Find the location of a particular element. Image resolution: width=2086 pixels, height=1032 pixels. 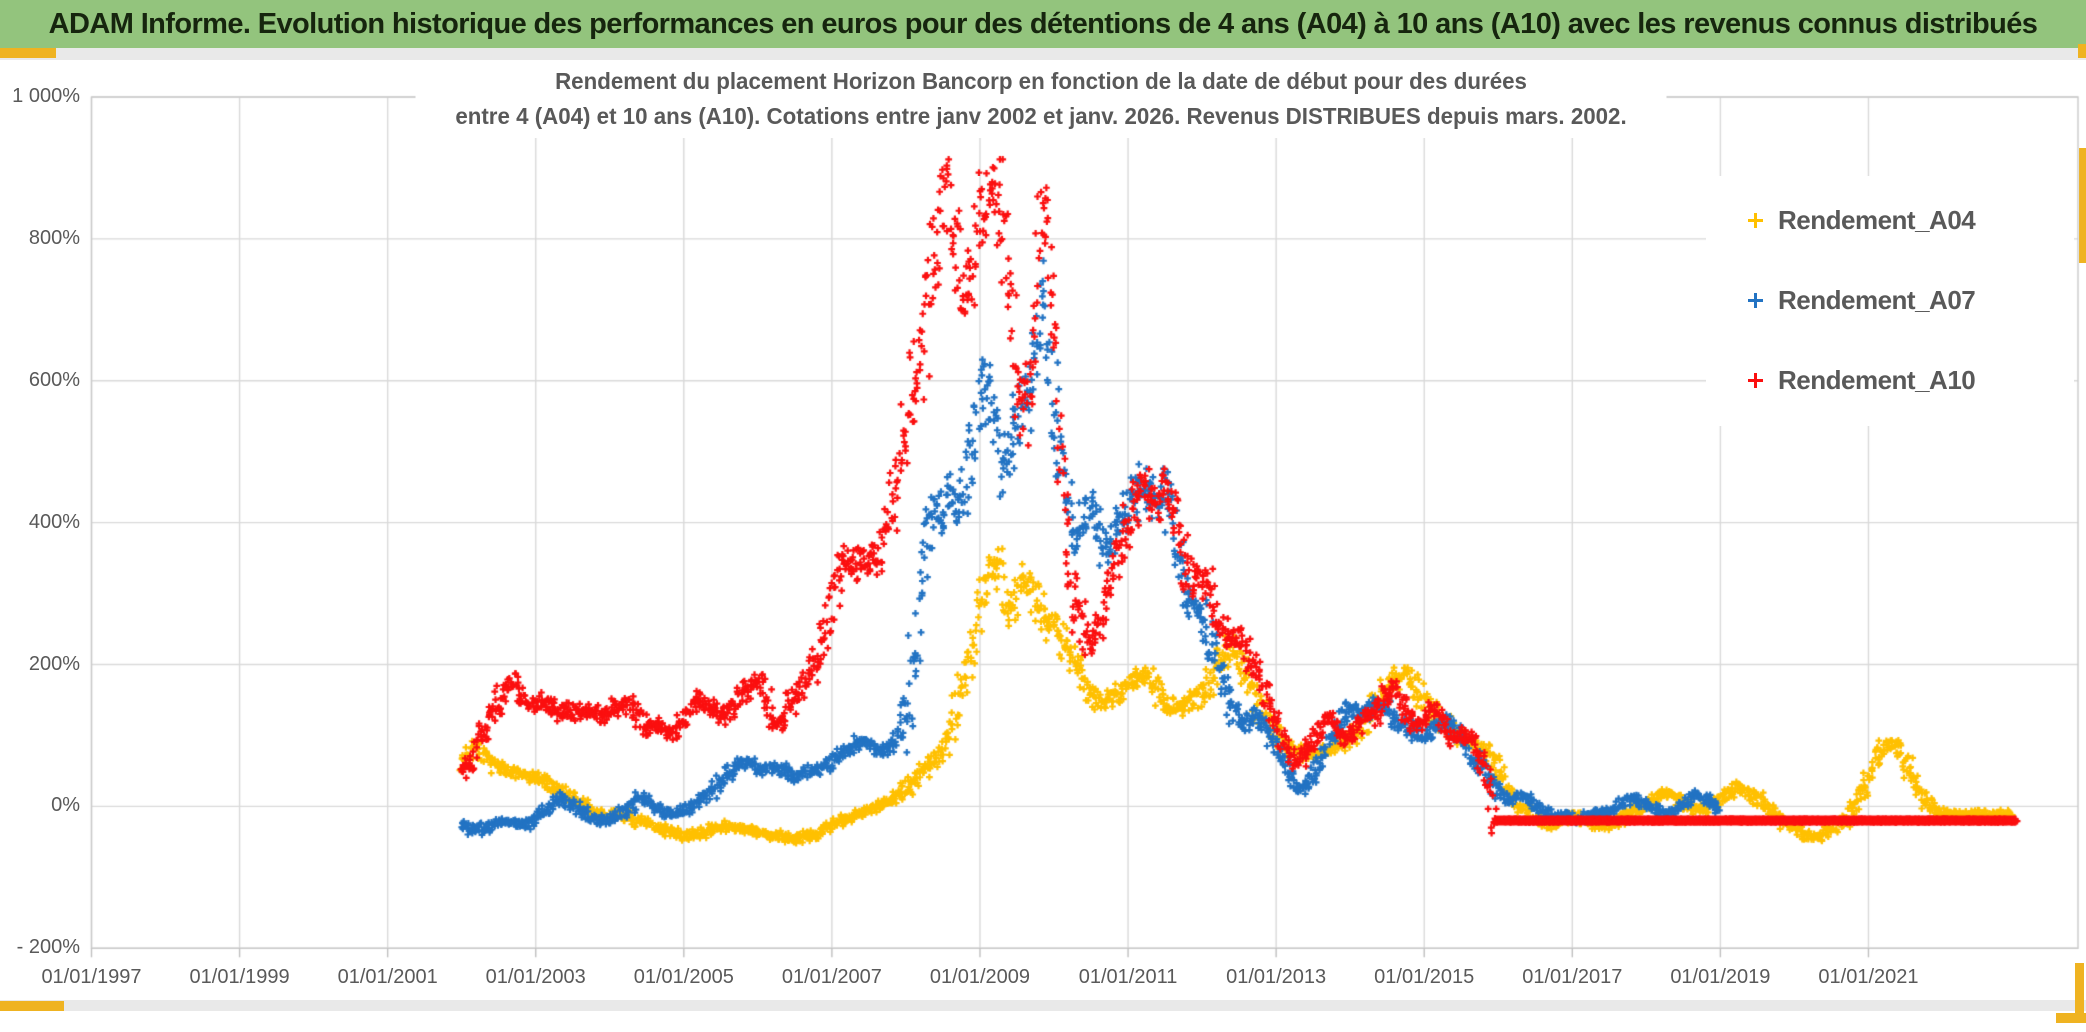

legend-entry-rendement-a04: Rendement_A04 is located at coordinates (1862, 220).